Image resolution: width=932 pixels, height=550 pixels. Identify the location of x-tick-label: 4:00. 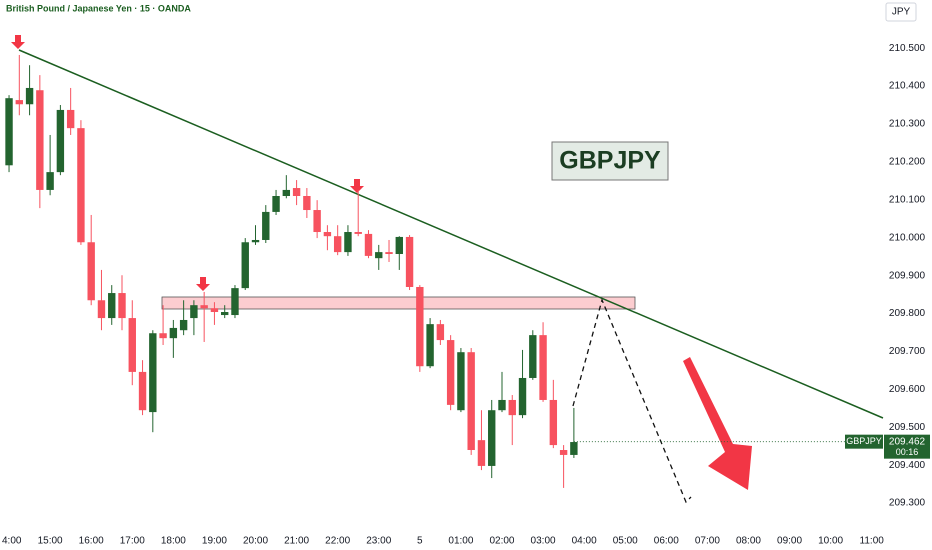
(12, 541).